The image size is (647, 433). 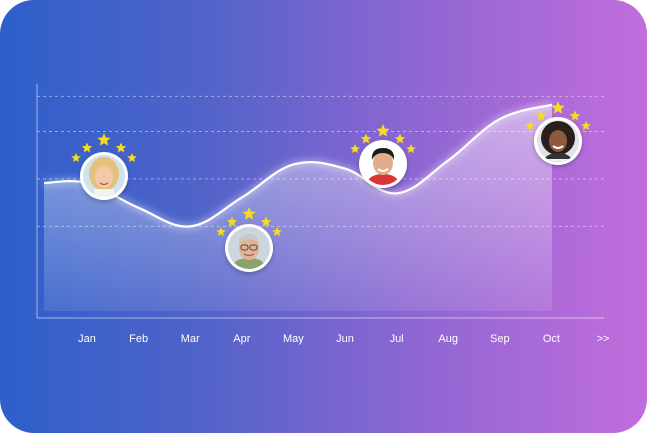 I want to click on woman-curly-hair-avatar, so click(x=558, y=141).